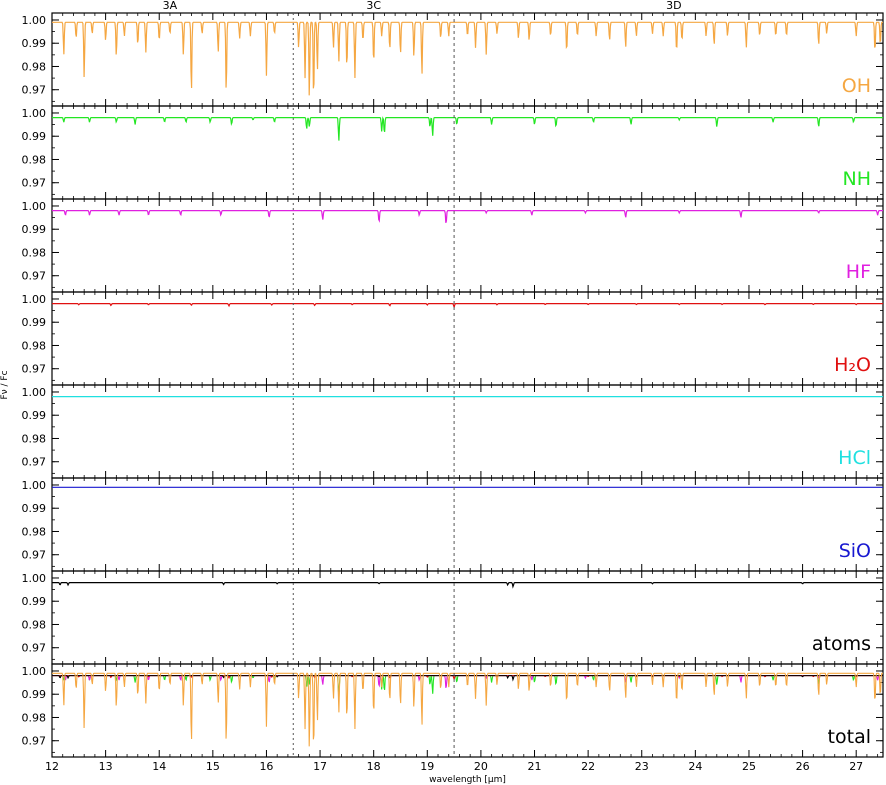 This screenshot has height=785, width=886. I want to click on panel-hcl: 1.00 0.99 0.98 0.97 HCl, so click(453, 431).